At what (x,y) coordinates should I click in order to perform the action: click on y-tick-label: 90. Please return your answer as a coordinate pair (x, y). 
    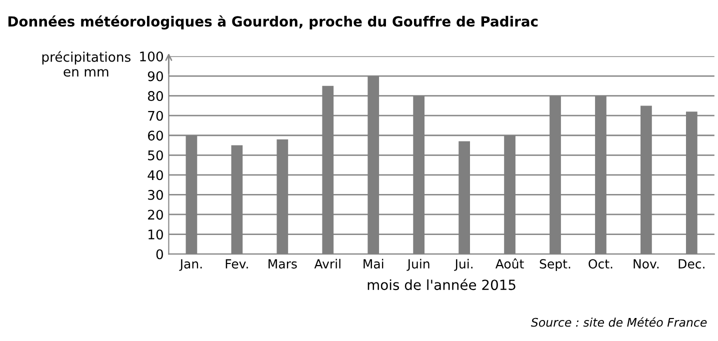
    Looking at the image, I should click on (155, 76).